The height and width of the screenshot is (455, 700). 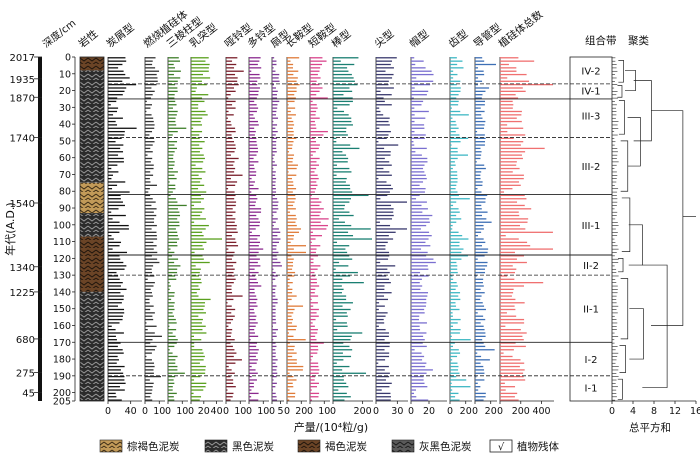 What do you see at coordinates (65, 108) in the screenshot?
I see `depth-tick-label: 30` at bounding box center [65, 108].